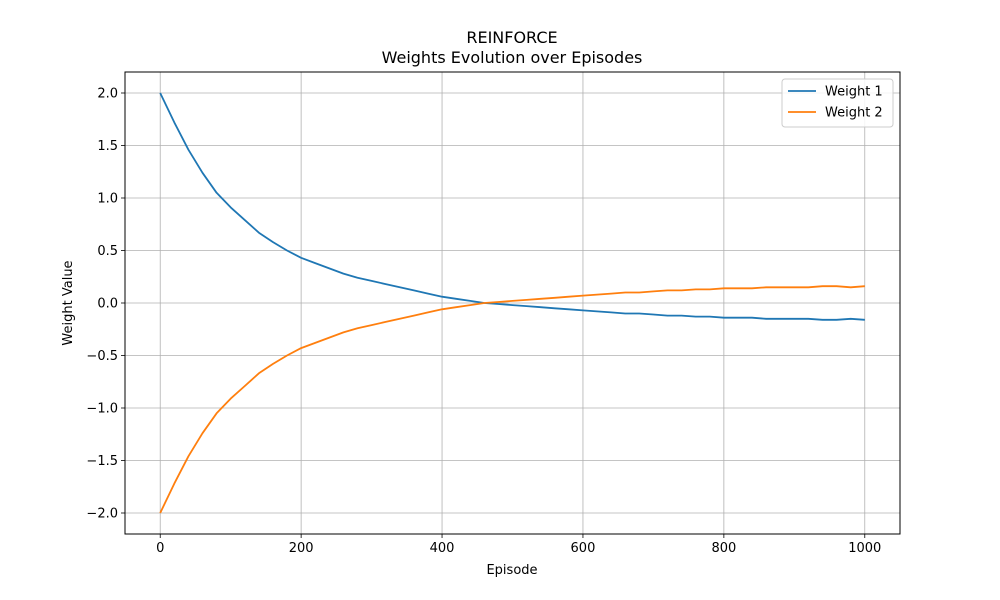 The height and width of the screenshot is (600, 1000). Describe the element at coordinates (511, 37) in the screenshot. I see `chart-title: REINFORCE` at that location.